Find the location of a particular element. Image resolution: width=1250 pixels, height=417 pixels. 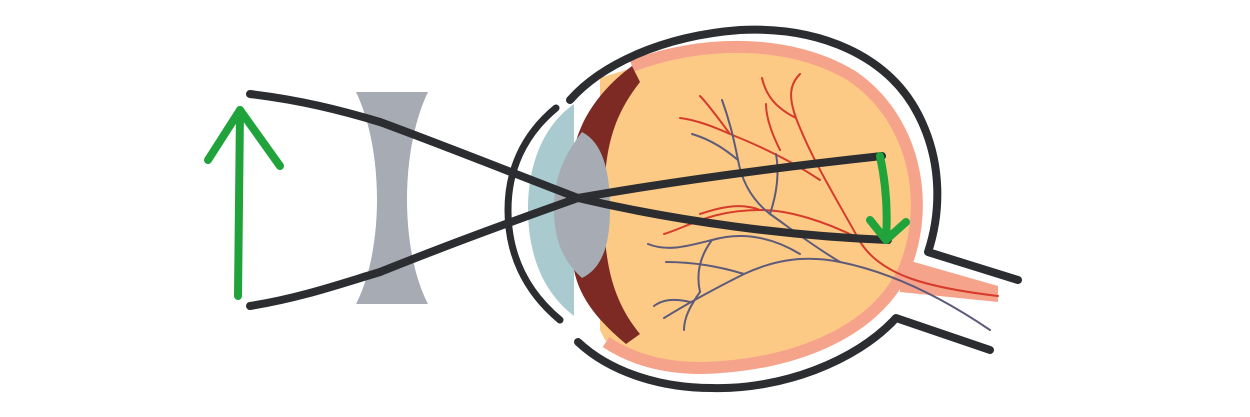

iris-ciliary-body is located at coordinates (607, 205).